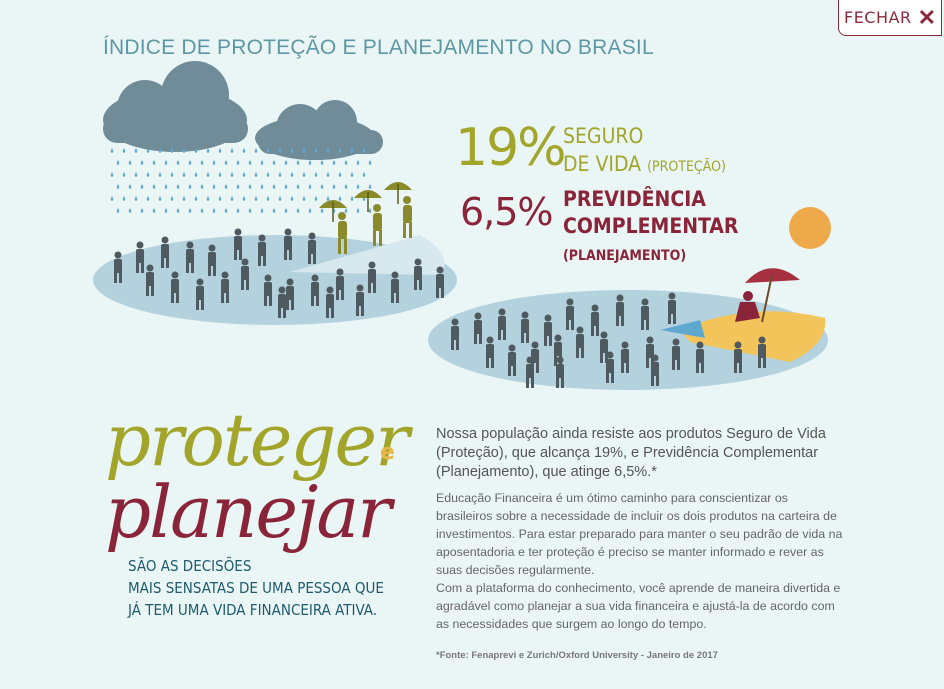 The height and width of the screenshot is (689, 944). I want to click on beach-water, so click(682, 329).